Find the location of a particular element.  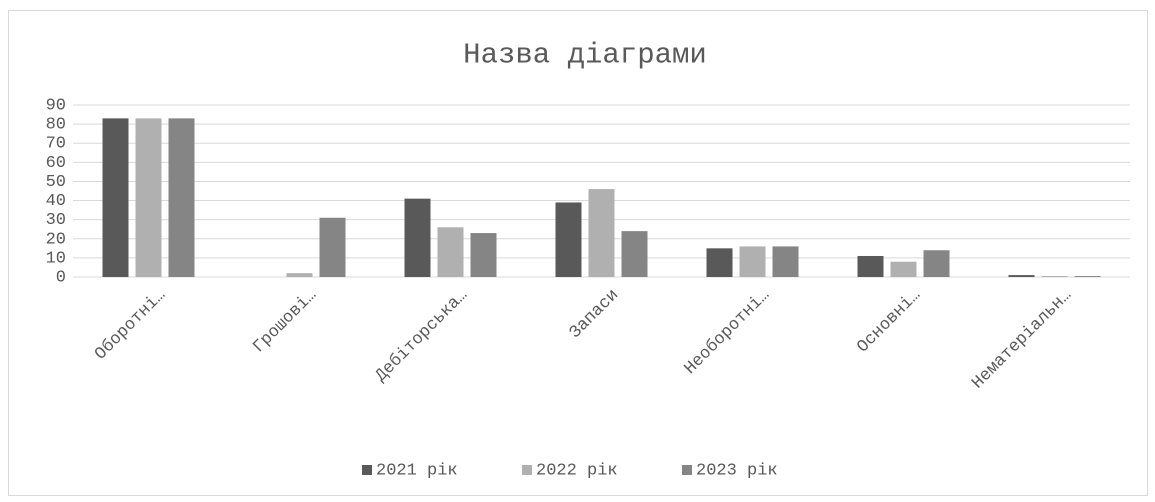

y-tick-label: 20 is located at coordinates (56, 239).